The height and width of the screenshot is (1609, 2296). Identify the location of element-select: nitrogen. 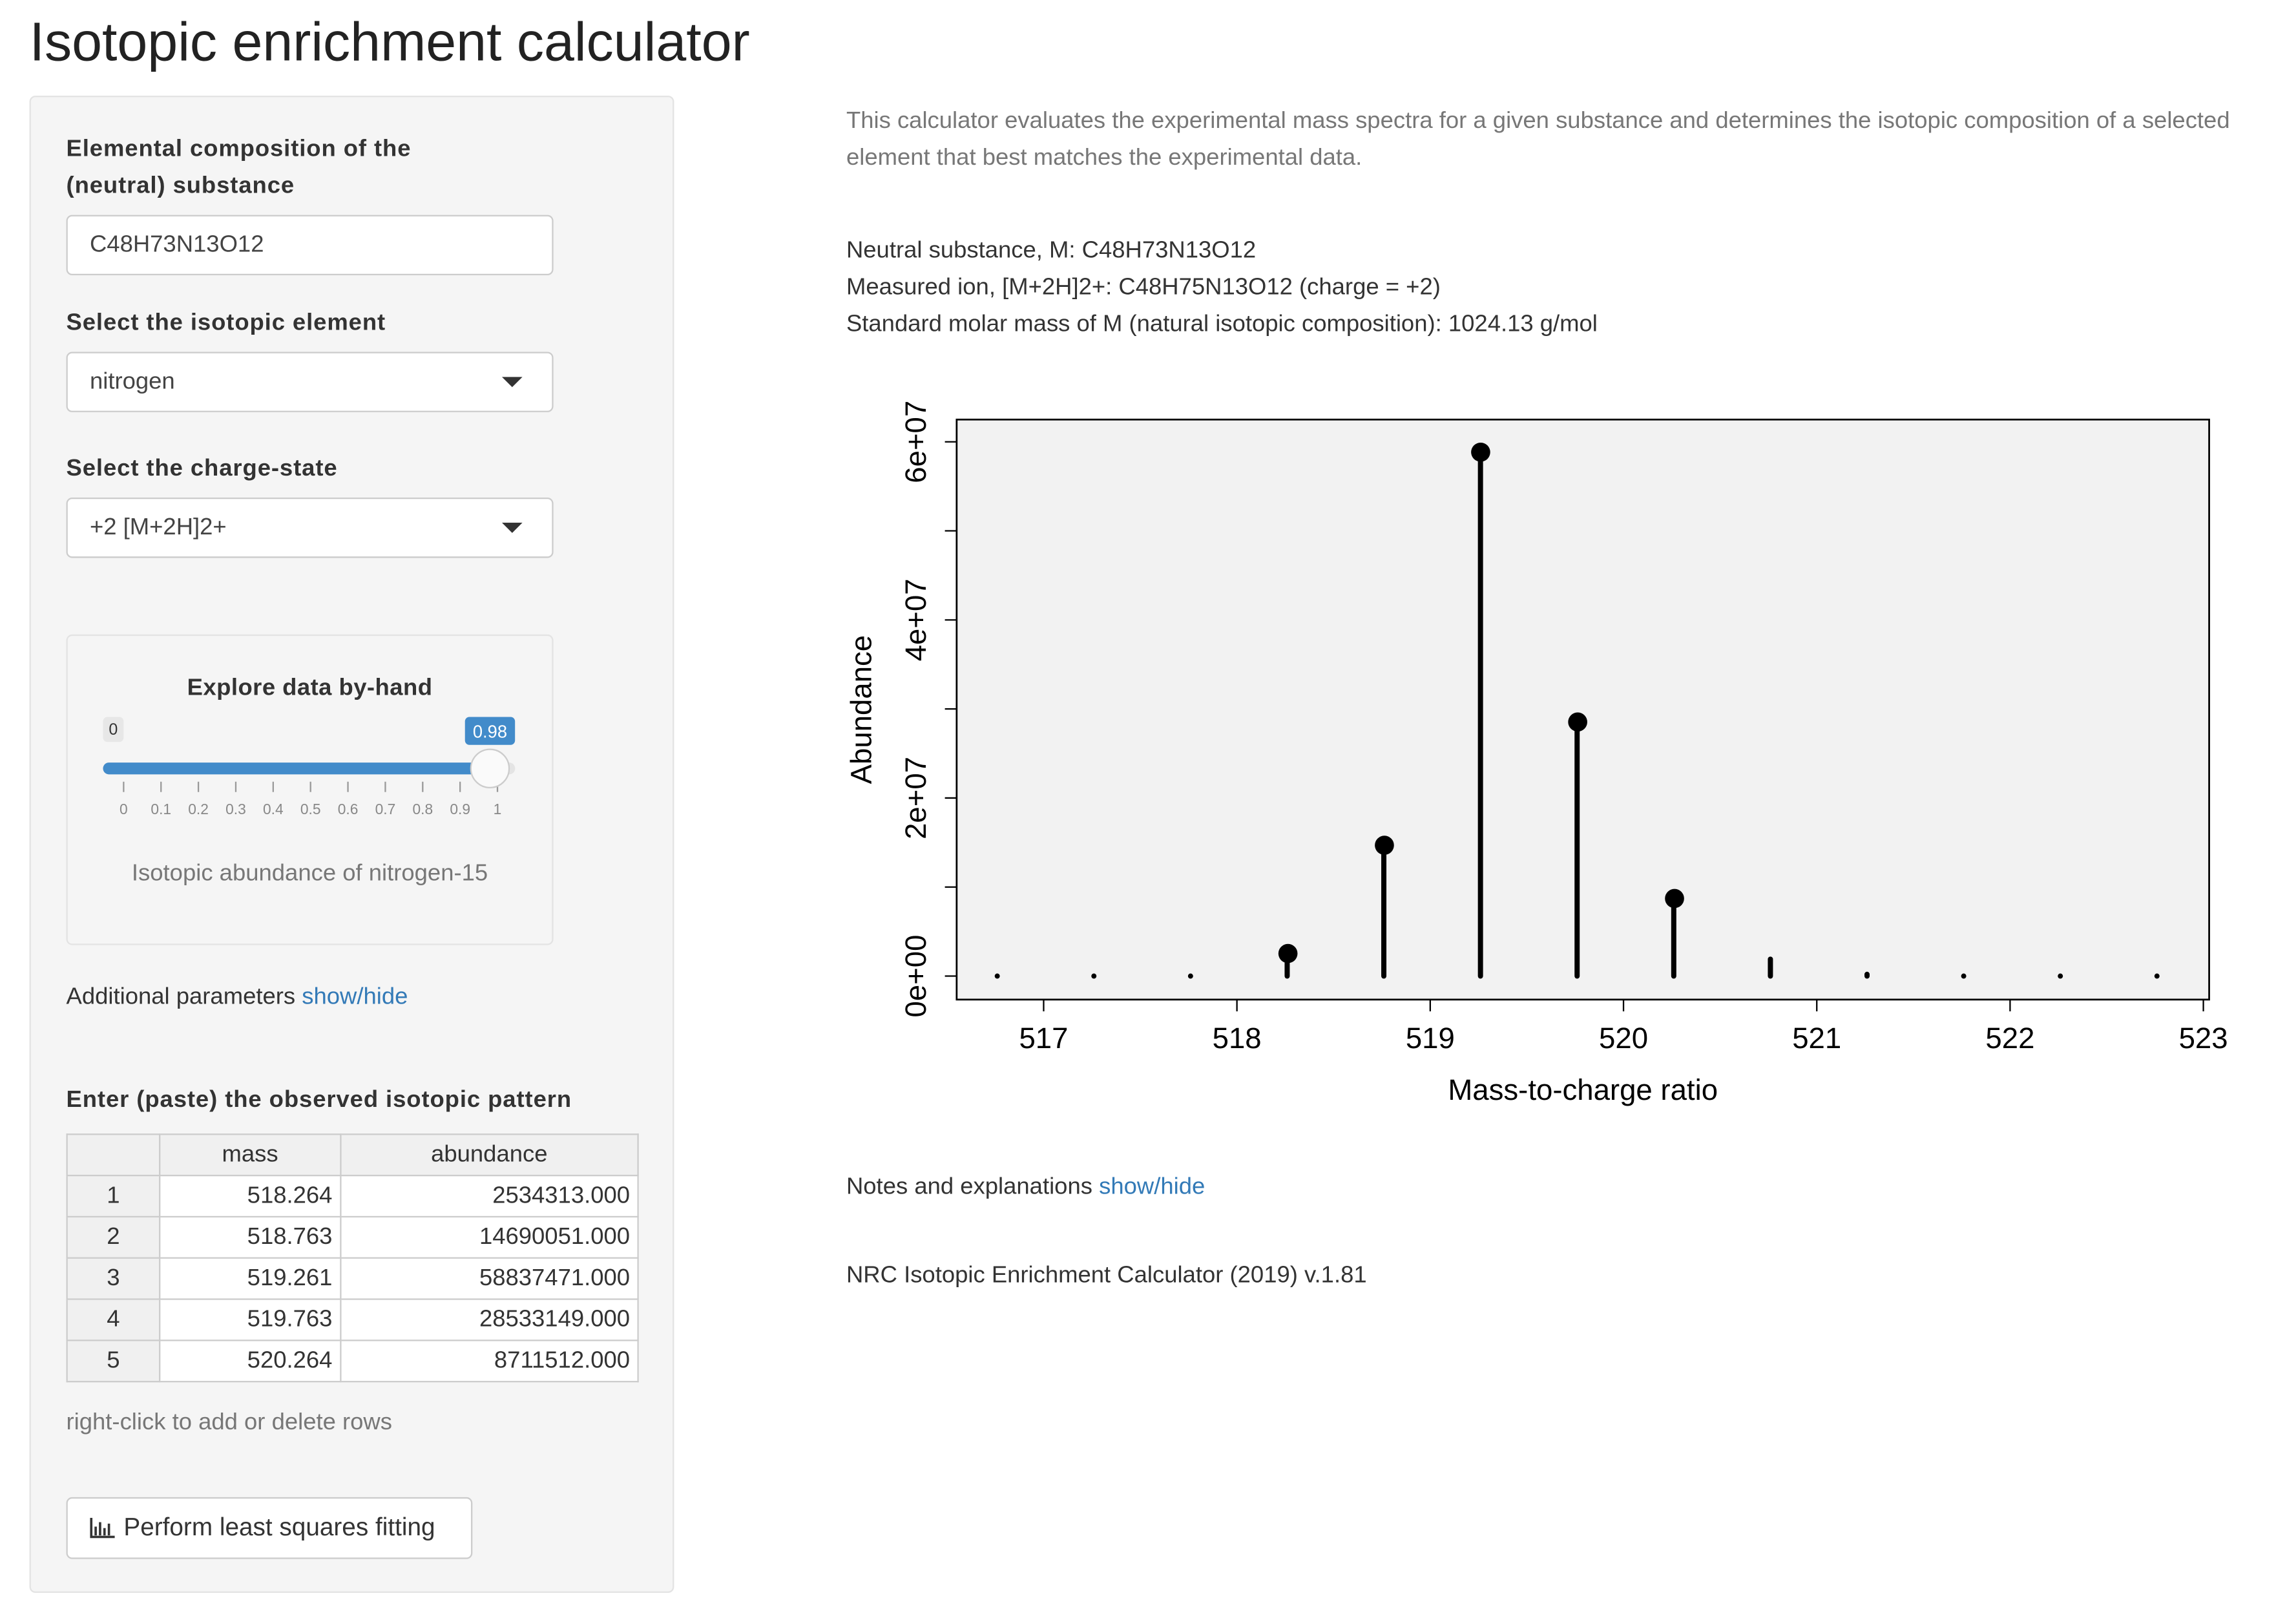
(310, 382).